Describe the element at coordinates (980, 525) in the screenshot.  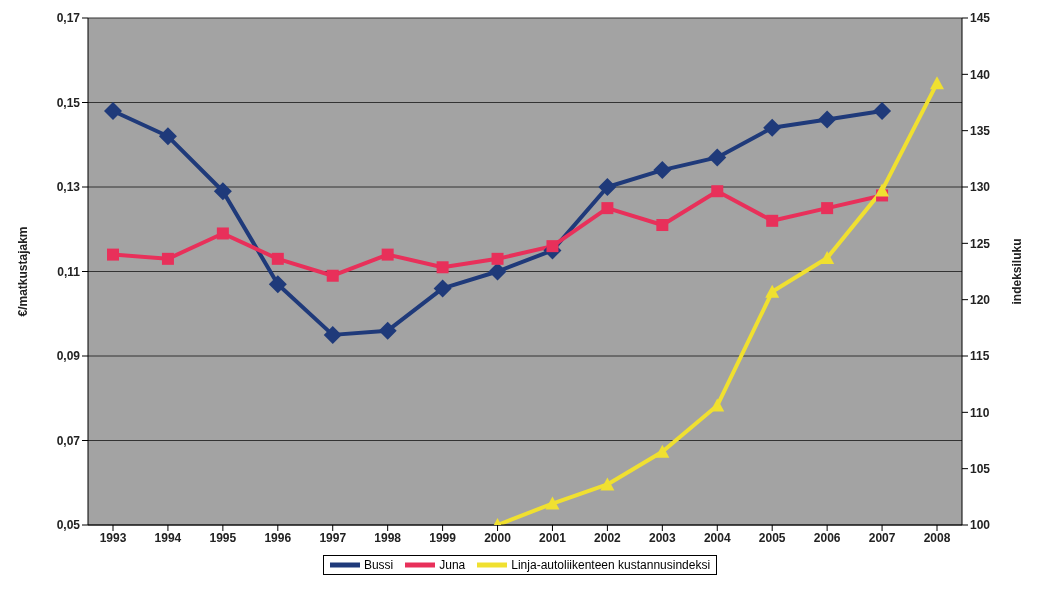
I see `y2-tick-label: 100` at that location.